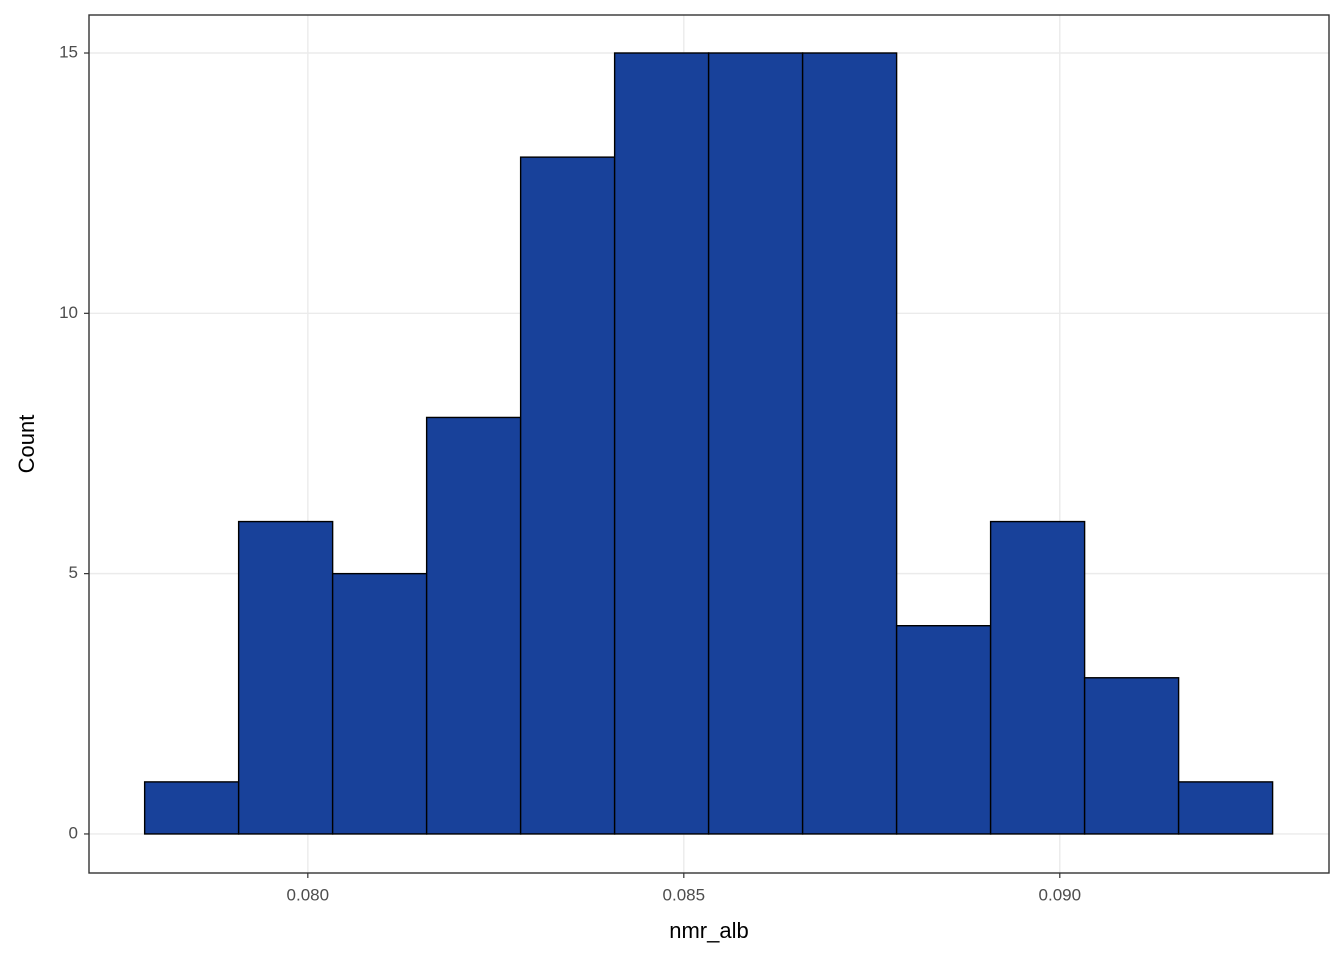 The height and width of the screenshot is (960, 1344). Describe the element at coordinates (708, 930) in the screenshot. I see `x-axis-title: nmr_alb` at that location.